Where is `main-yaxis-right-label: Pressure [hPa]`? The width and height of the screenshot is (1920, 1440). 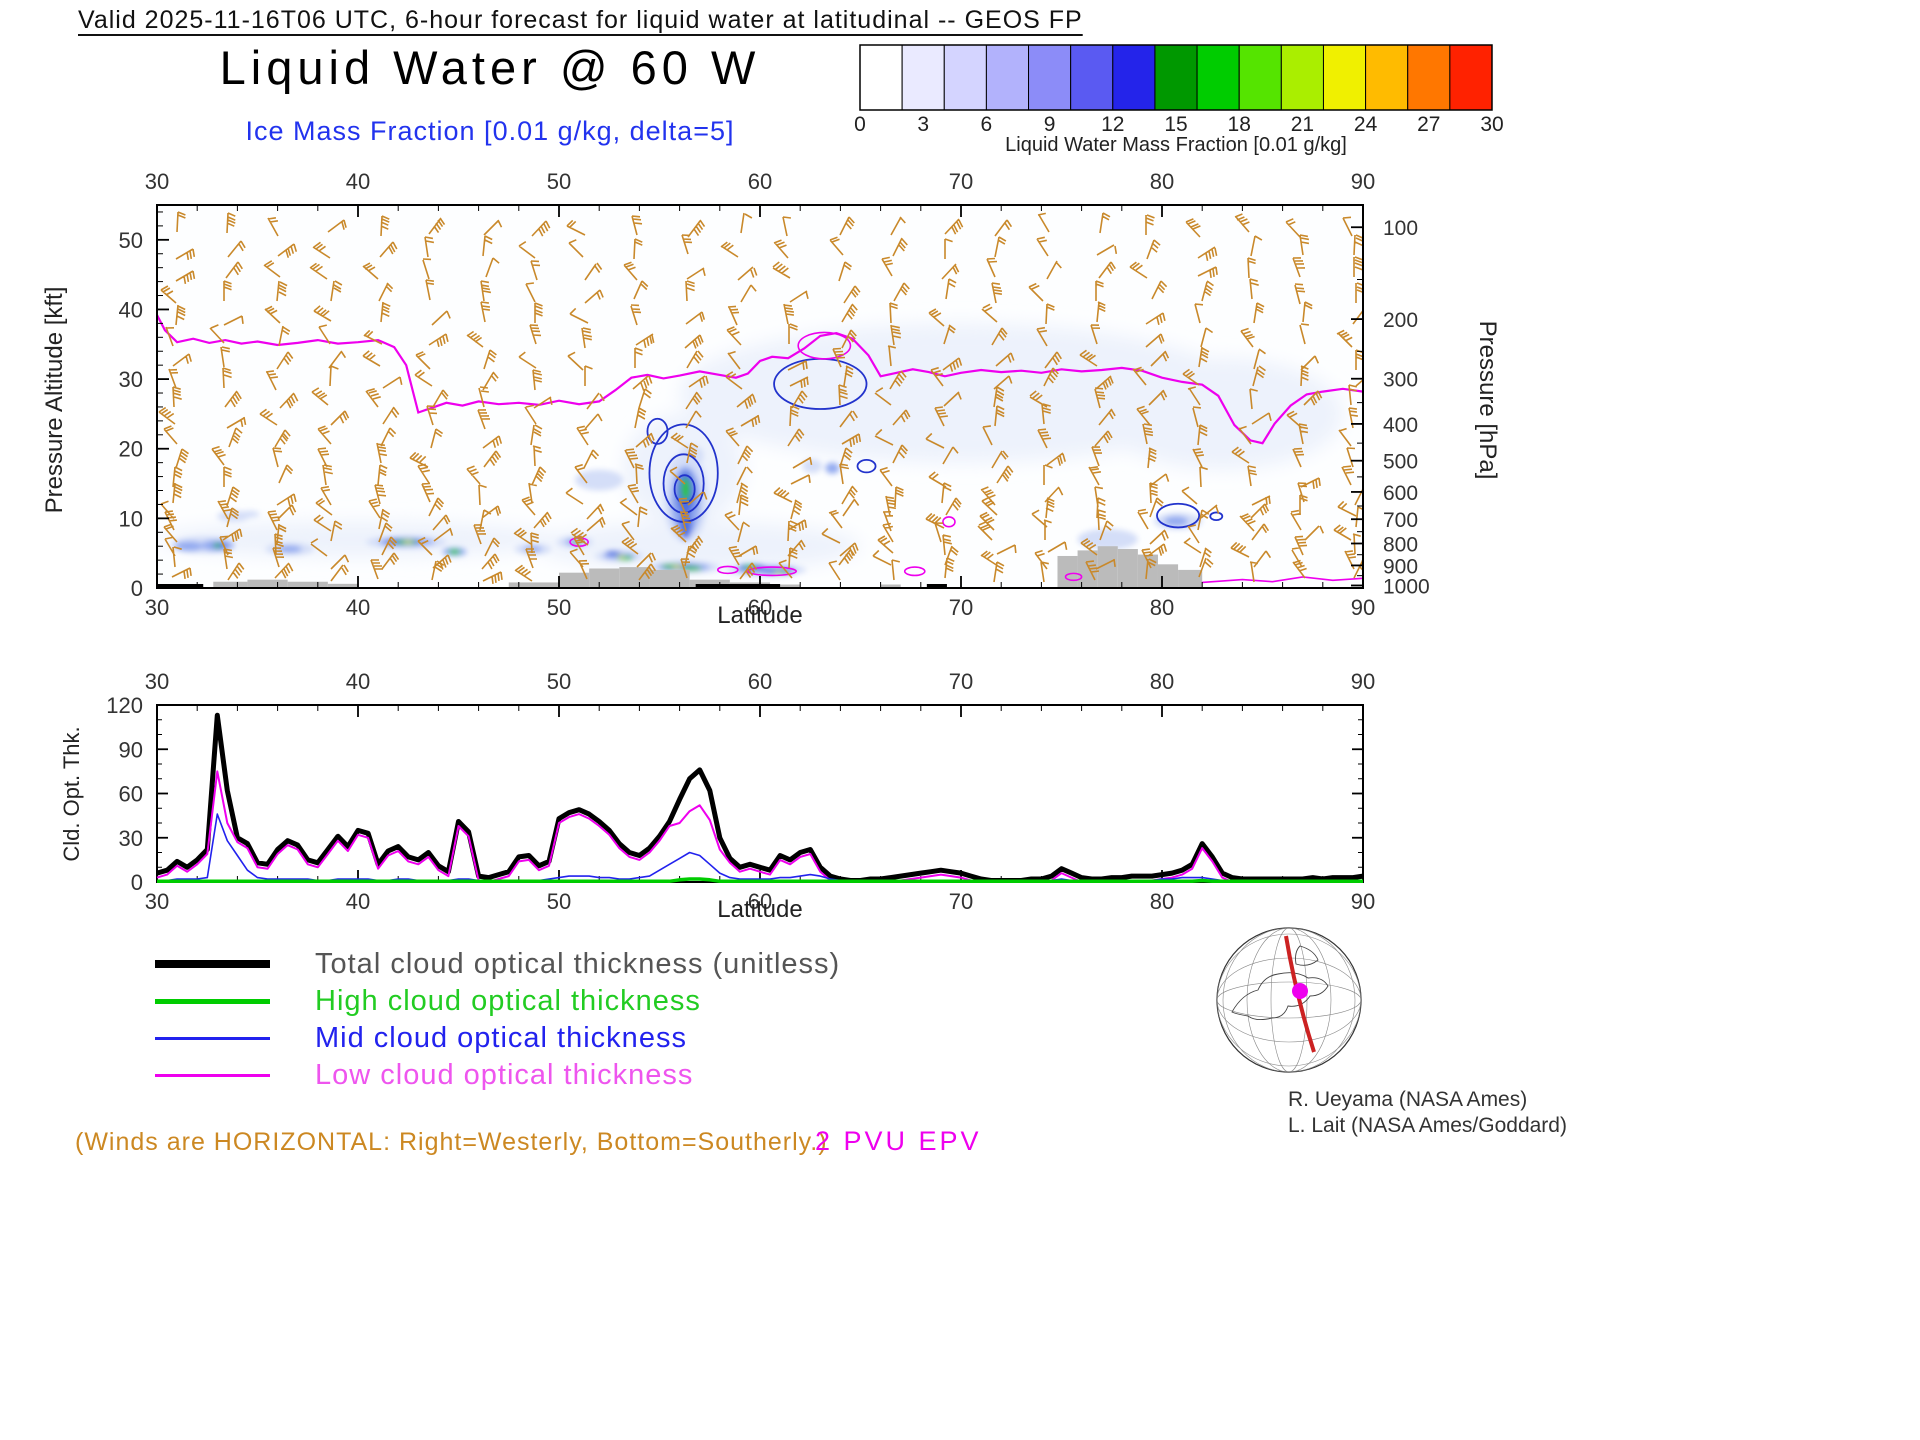
main-yaxis-right-label: Pressure [hPa] is located at coordinates (1487, 400).